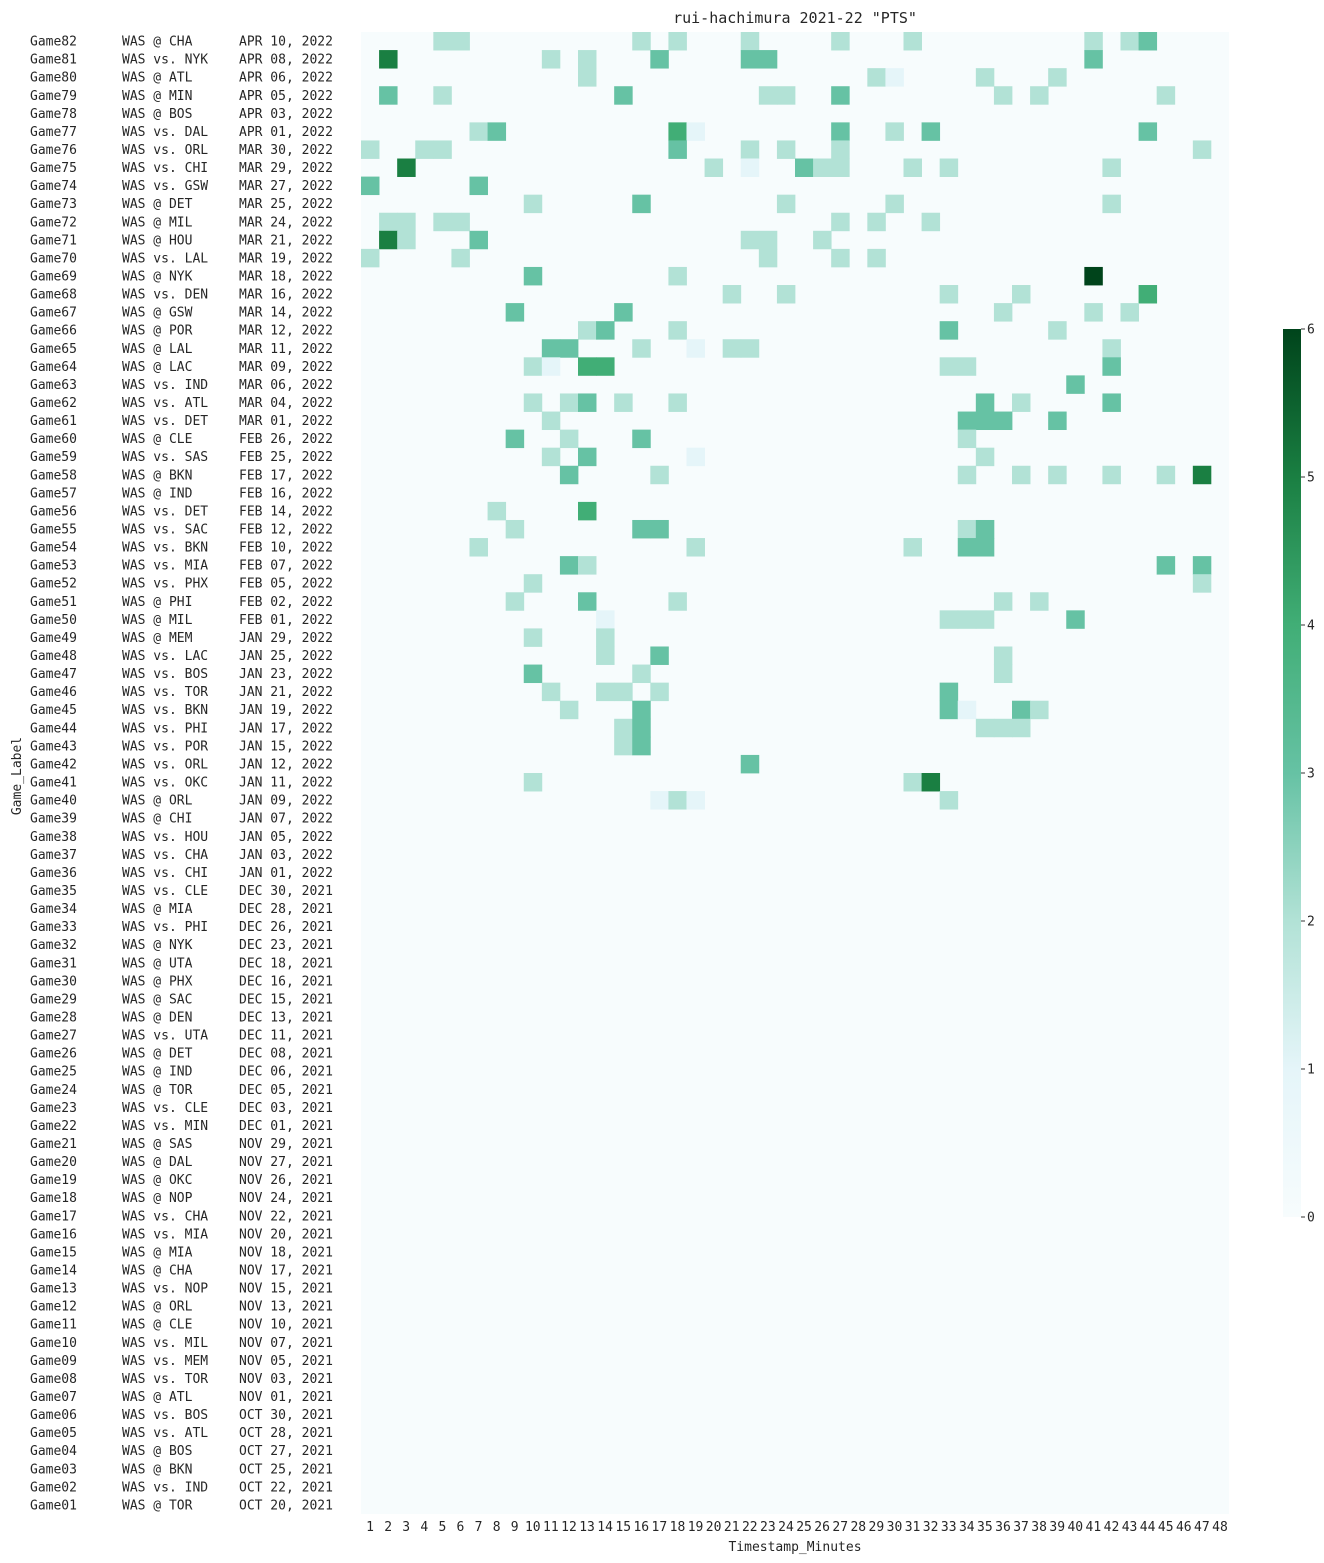 The height and width of the screenshot is (1563, 1324). I want to click on row-label: DEC 23, 2021, so click(286, 945).